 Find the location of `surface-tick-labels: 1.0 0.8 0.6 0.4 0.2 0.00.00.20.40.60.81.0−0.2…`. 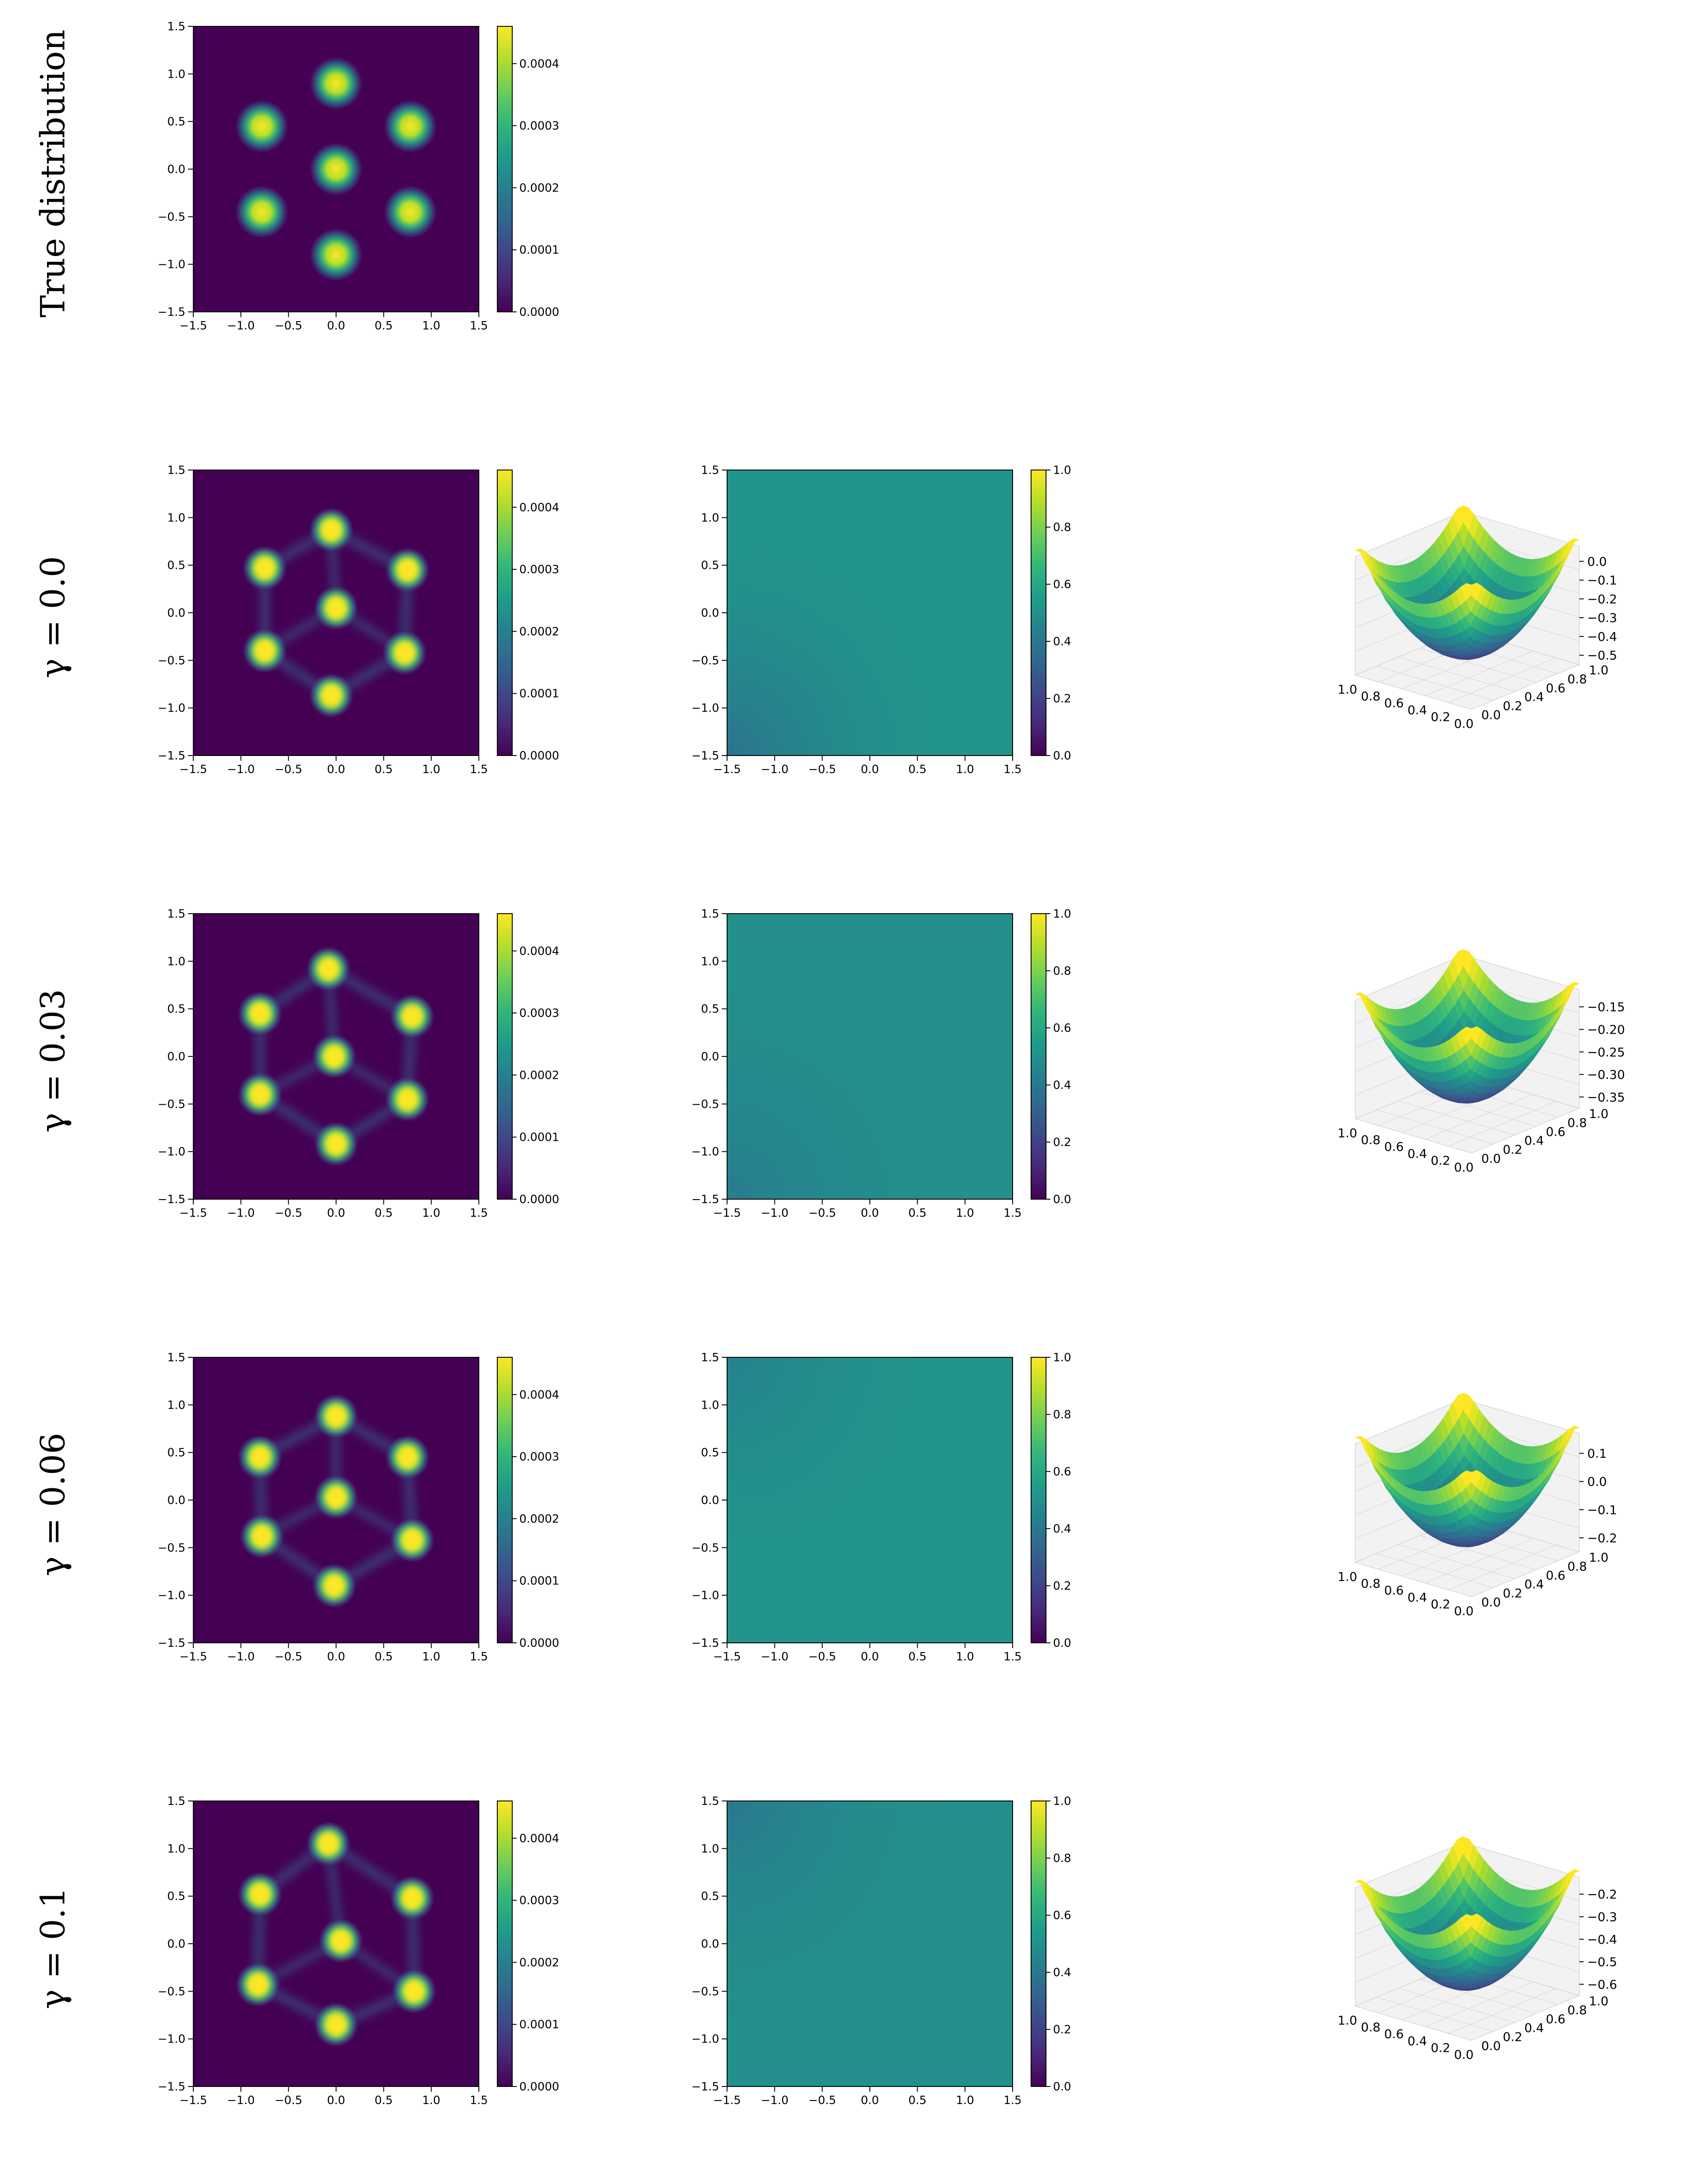

surface-tick-labels: 1.0 0.8 0.6 0.4 0.2 0.00.00.20.40.60.81.0−0.2… is located at coordinates (1477, 1974).